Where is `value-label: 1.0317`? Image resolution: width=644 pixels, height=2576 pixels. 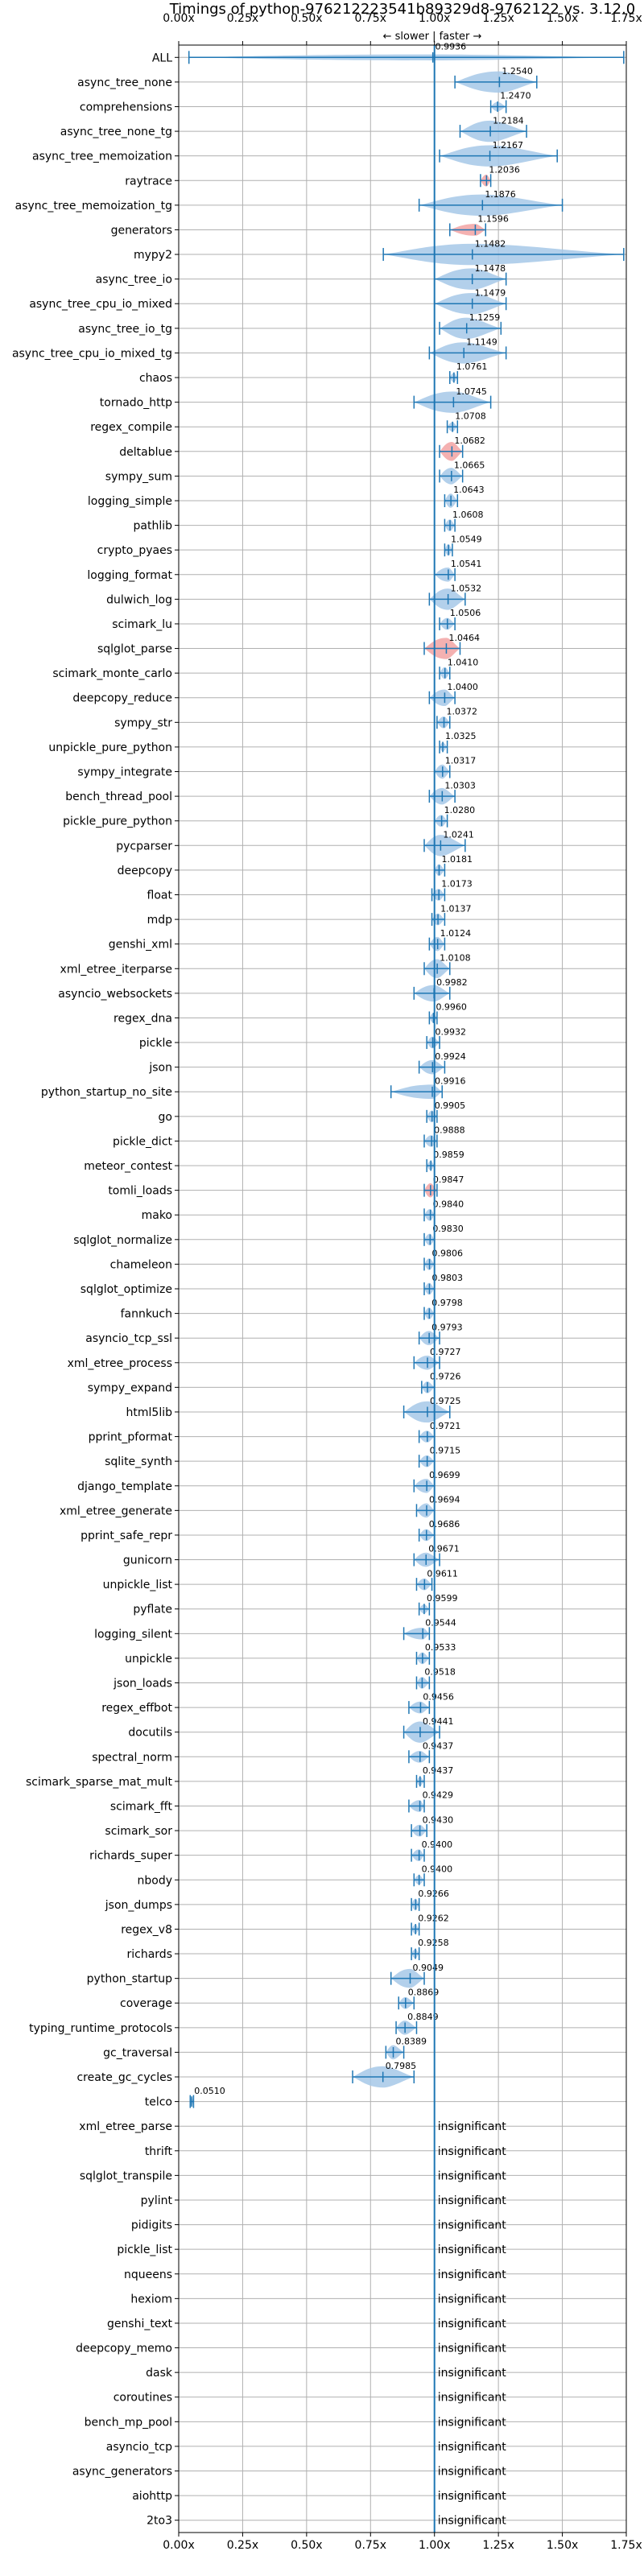
value-label: 1.0317 is located at coordinates (461, 761).